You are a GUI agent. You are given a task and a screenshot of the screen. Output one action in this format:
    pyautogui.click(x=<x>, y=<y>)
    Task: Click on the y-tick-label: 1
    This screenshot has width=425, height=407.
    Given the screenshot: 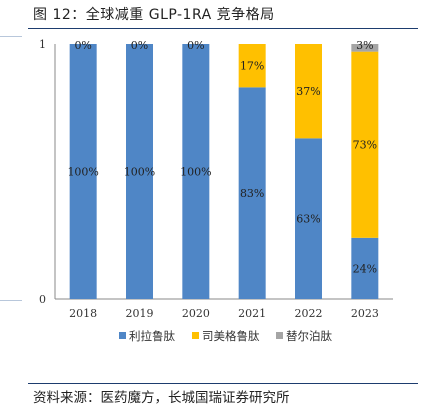 What is the action you would take?
    pyautogui.click(x=42, y=44)
    